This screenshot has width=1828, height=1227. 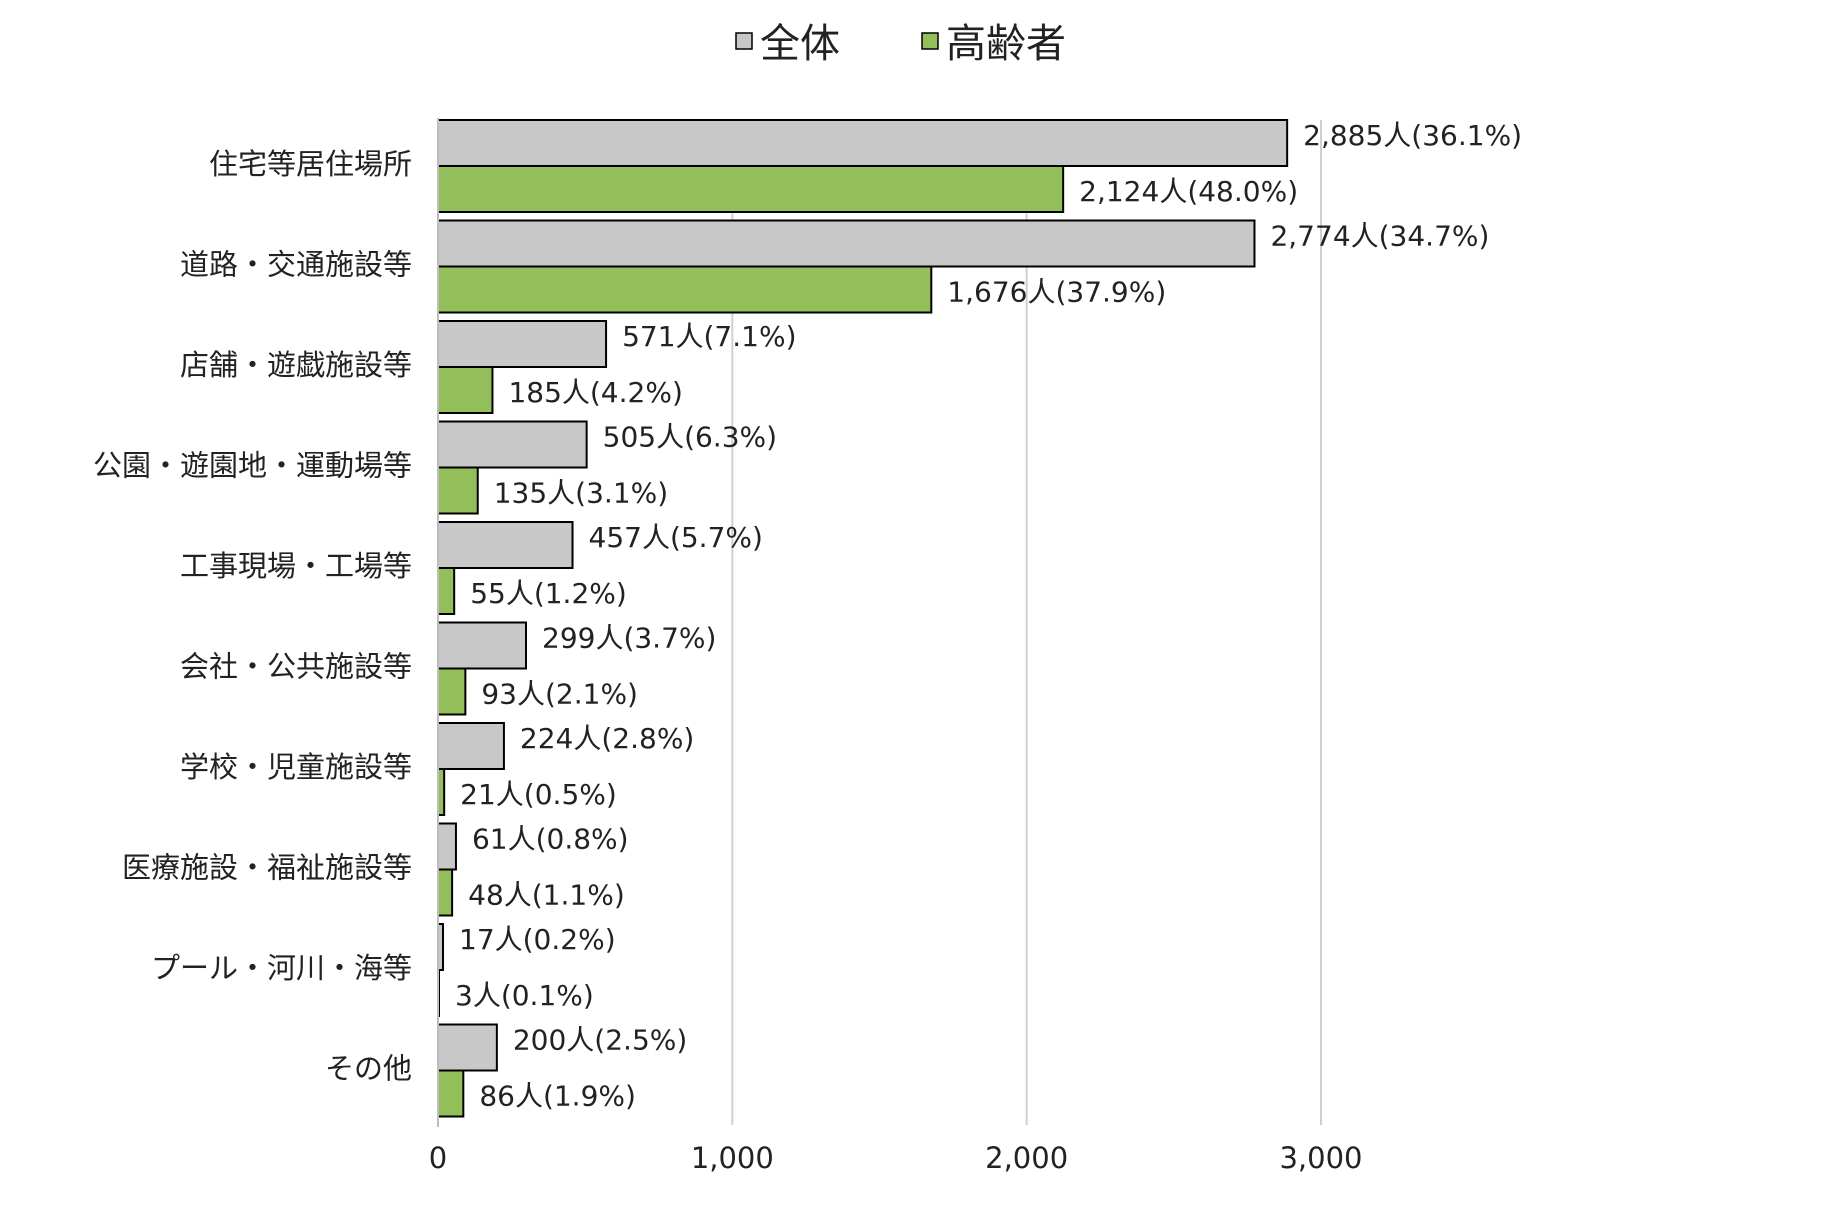 What do you see at coordinates (1412, 135) in the screenshot?
I see `data-label-overall-0: 2,885人(36.1%)` at bounding box center [1412, 135].